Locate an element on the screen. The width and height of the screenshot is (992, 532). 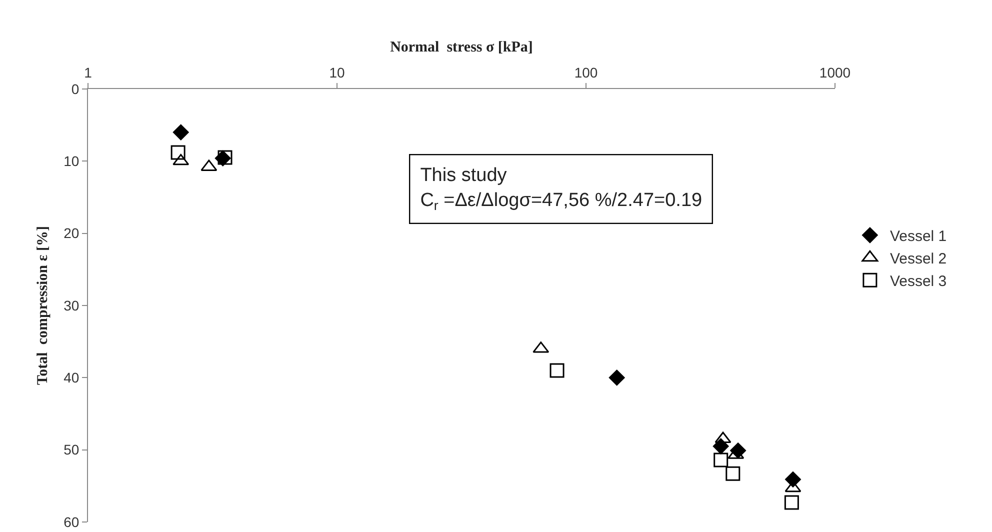
x-tick-label: 1 is located at coordinates (88, 72).